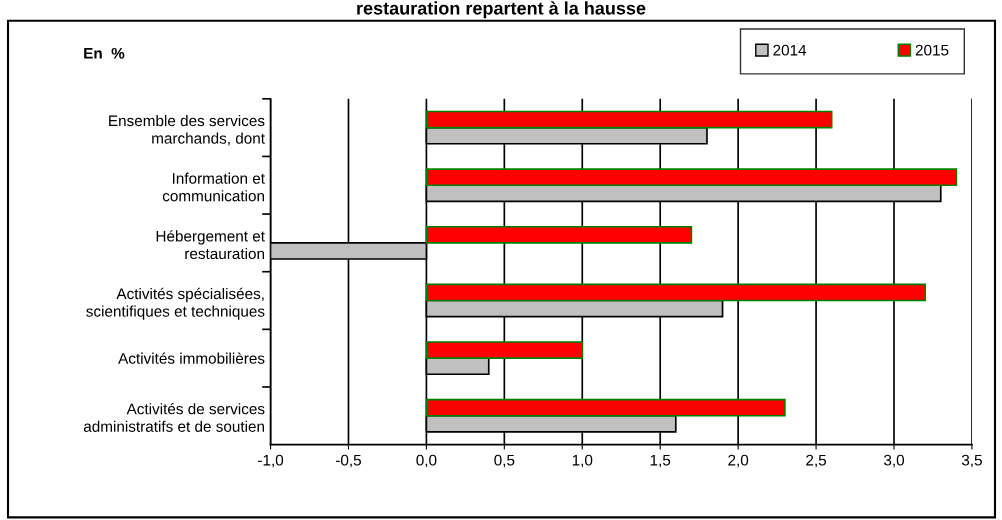 The image size is (1002, 520). What do you see at coordinates (271, 461) in the screenshot?
I see `x-tick-label: -1,0` at bounding box center [271, 461].